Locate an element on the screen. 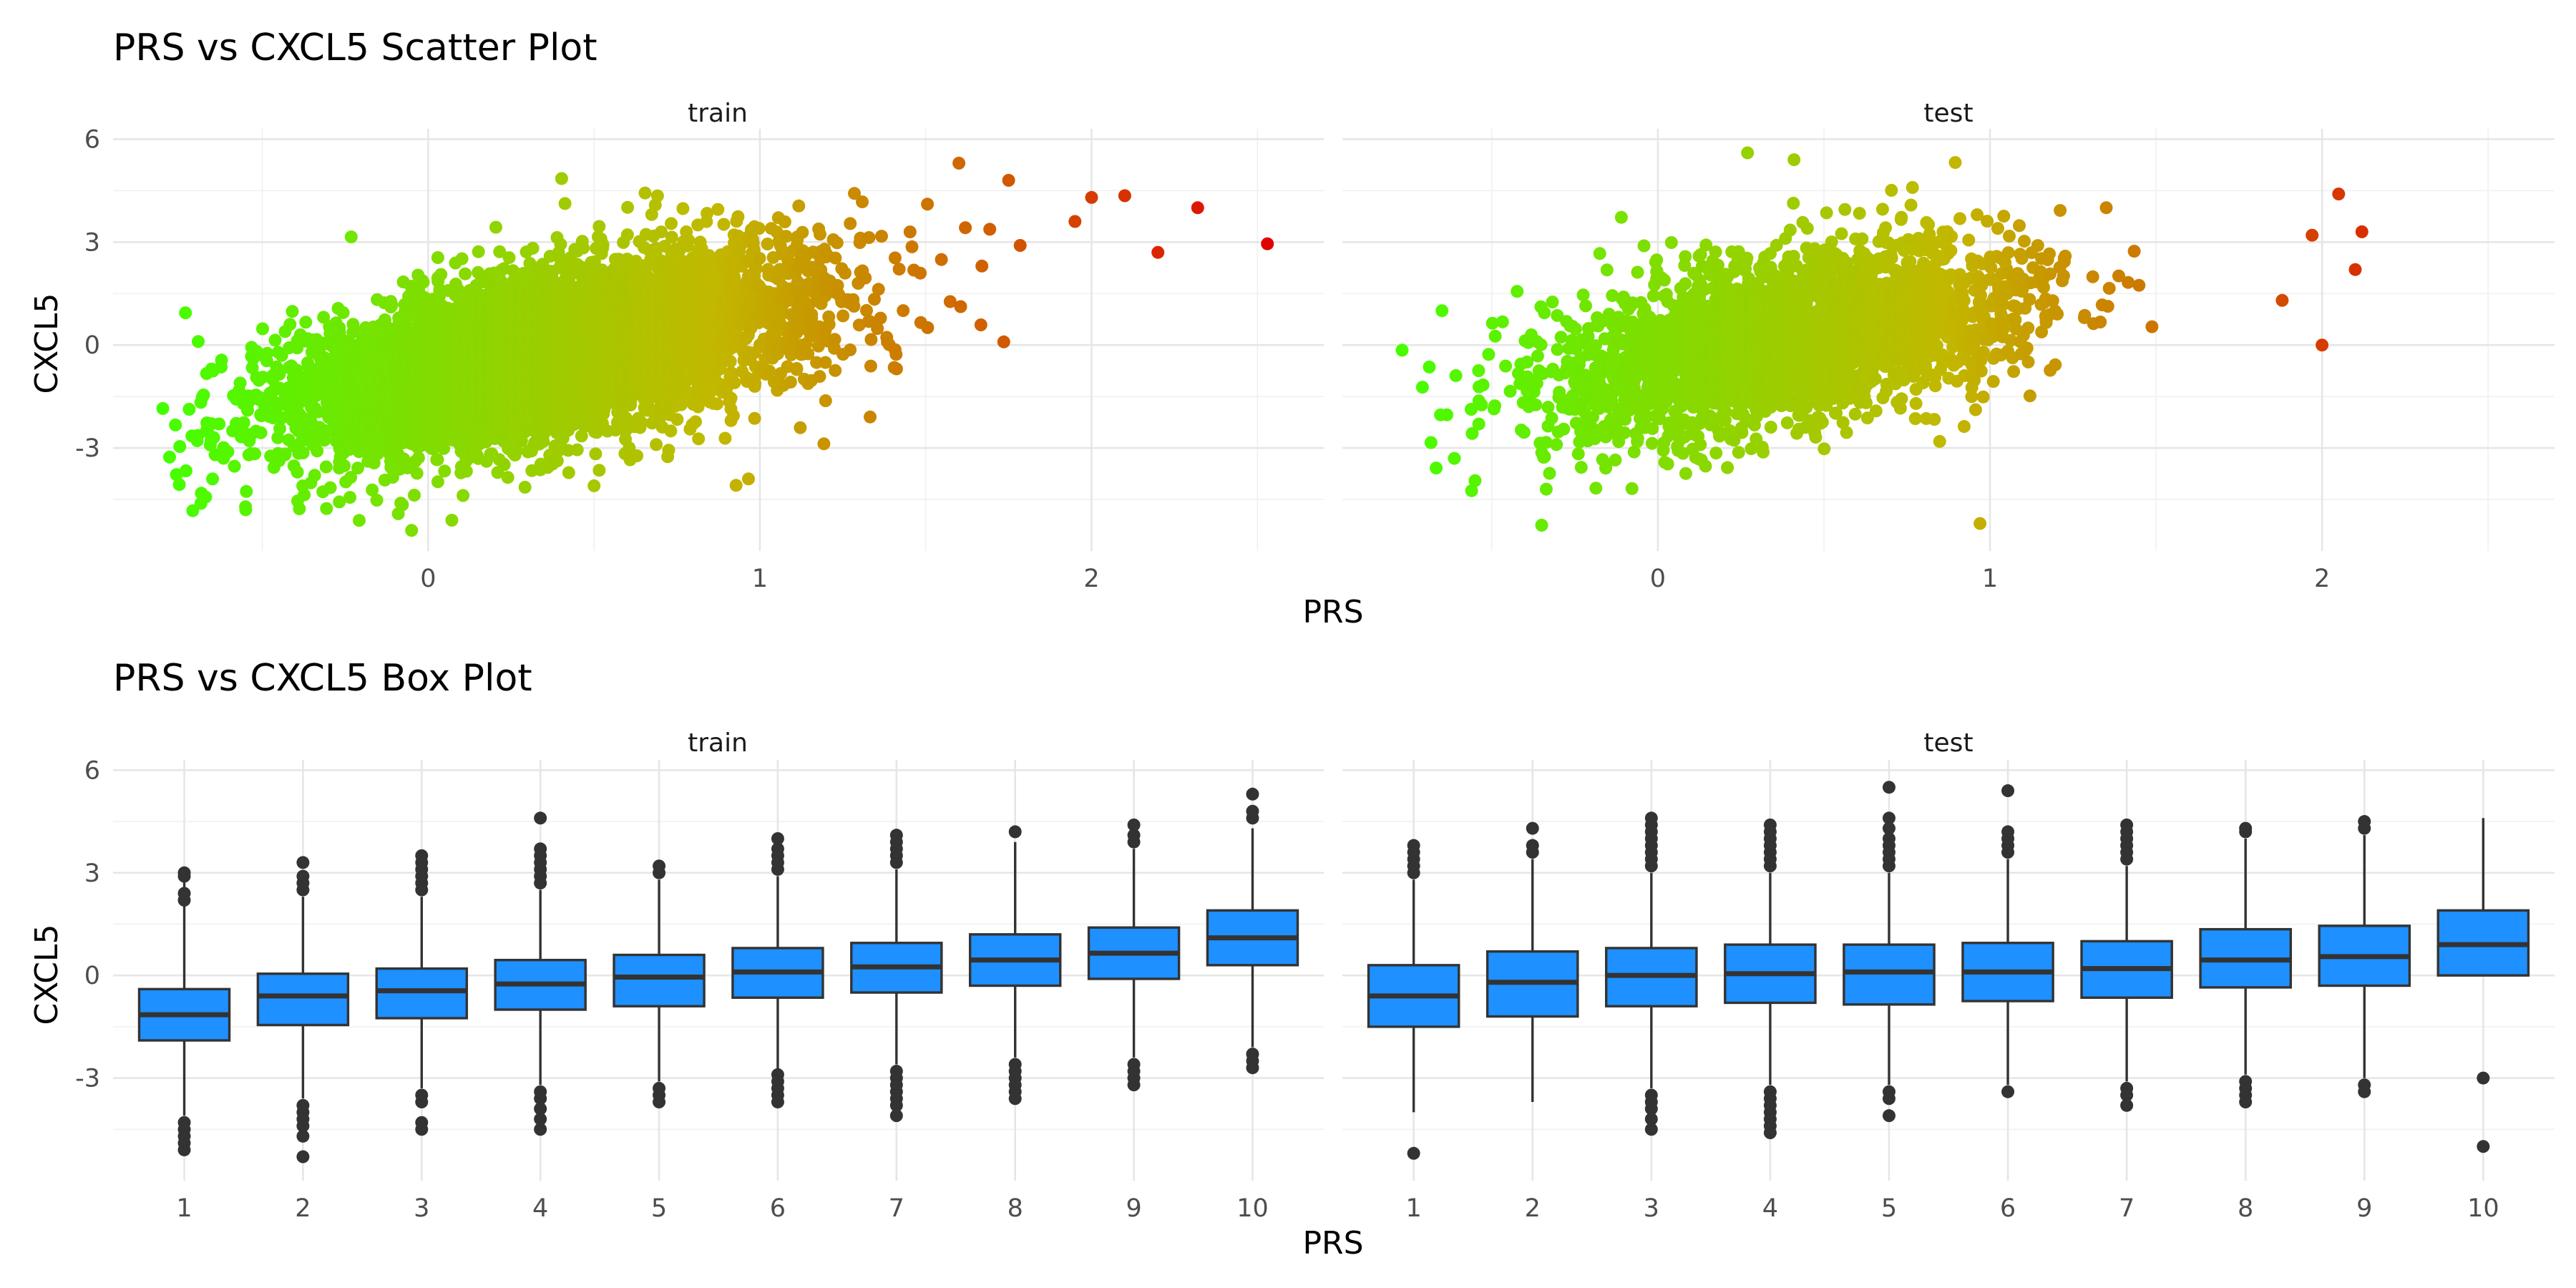 The height and width of the screenshot is (1288, 2576). box-x-tick-label: 7 is located at coordinates (896, 1208).